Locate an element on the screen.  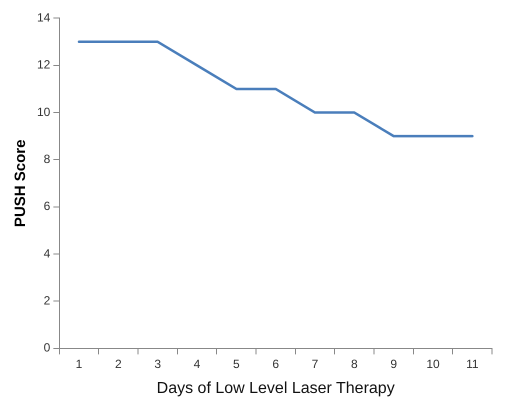
y-tick-label: 2 is located at coordinates (47, 301).